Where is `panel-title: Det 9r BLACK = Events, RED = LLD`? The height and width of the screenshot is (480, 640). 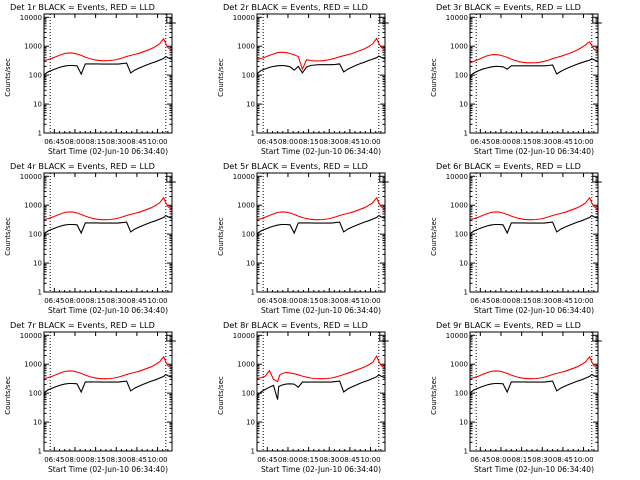
panel-title: Det 9r BLACK = Events, RED = LLD is located at coordinates (508, 325).